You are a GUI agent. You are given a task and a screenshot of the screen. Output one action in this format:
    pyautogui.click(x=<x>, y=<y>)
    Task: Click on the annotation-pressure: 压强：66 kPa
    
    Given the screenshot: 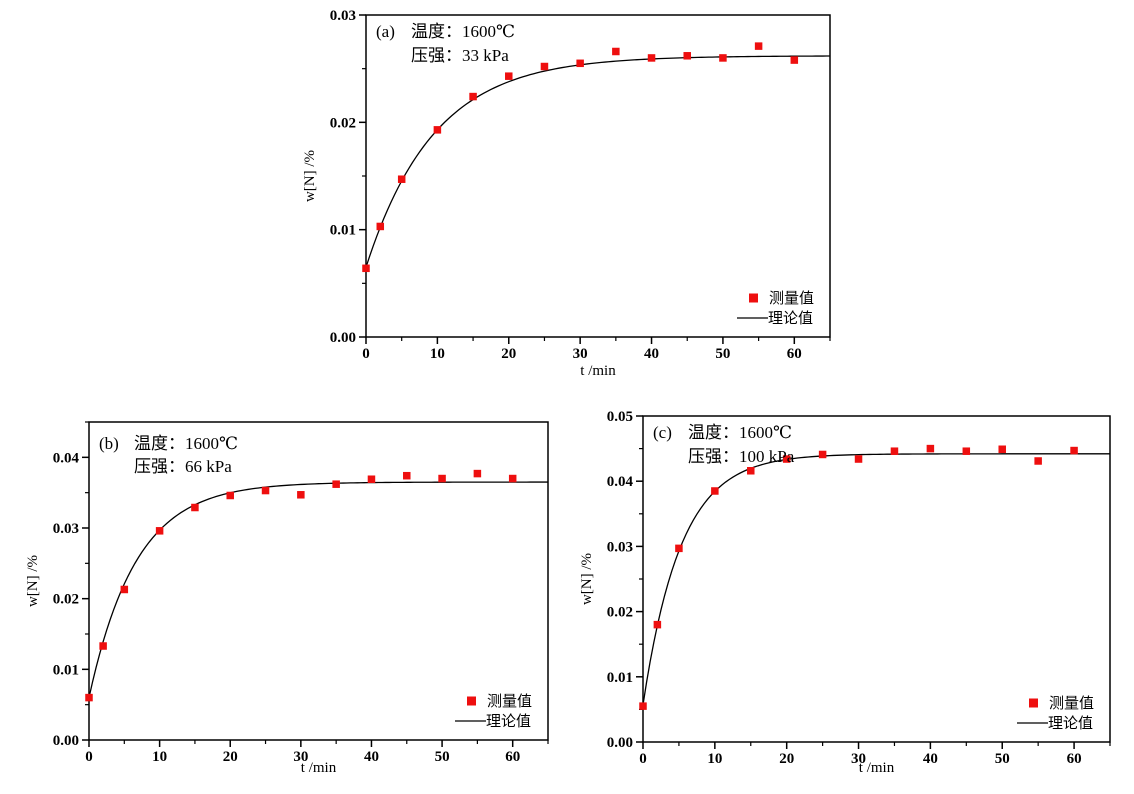 What is the action you would take?
    pyautogui.click(x=183, y=466)
    